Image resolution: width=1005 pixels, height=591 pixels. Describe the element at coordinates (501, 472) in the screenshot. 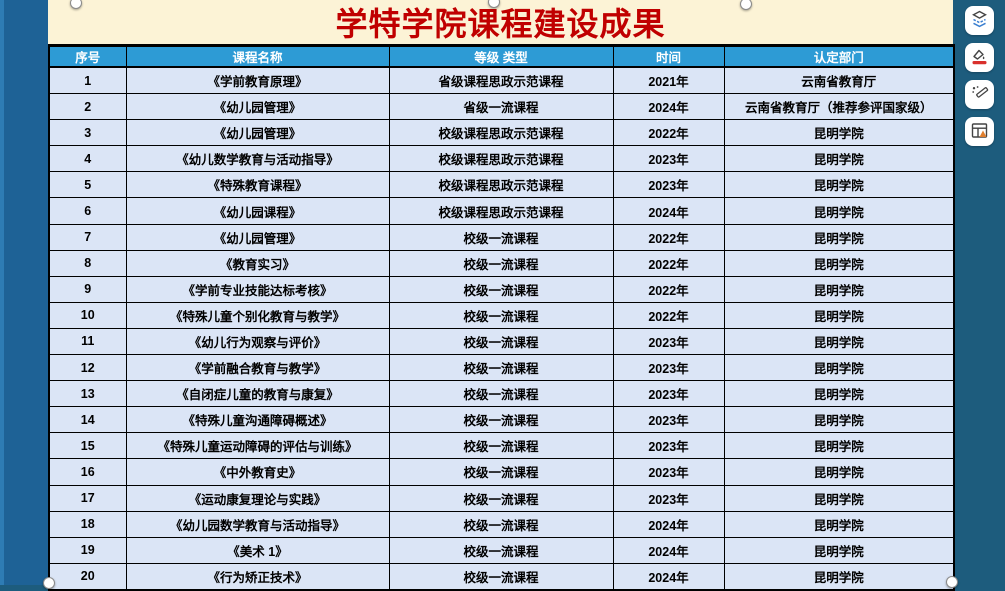

I see `table-row: 16 《中外教育史》 校级一流课程 2023年 昆明学院` at that location.